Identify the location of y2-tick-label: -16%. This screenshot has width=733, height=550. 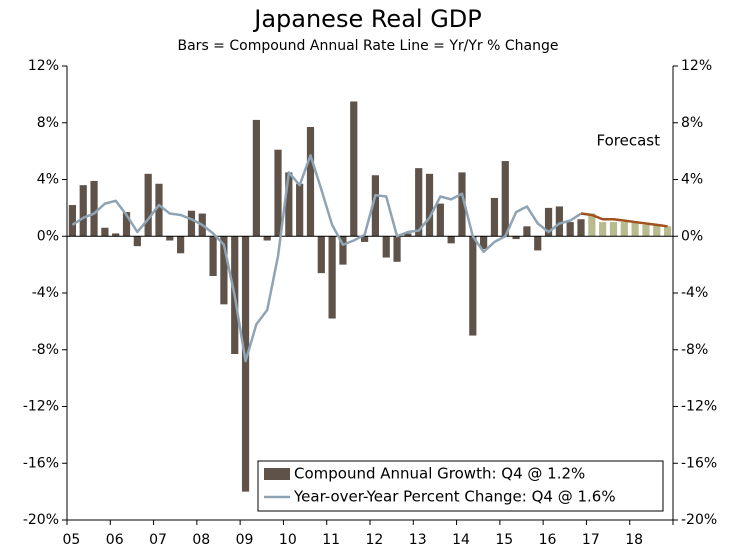
(699, 463).